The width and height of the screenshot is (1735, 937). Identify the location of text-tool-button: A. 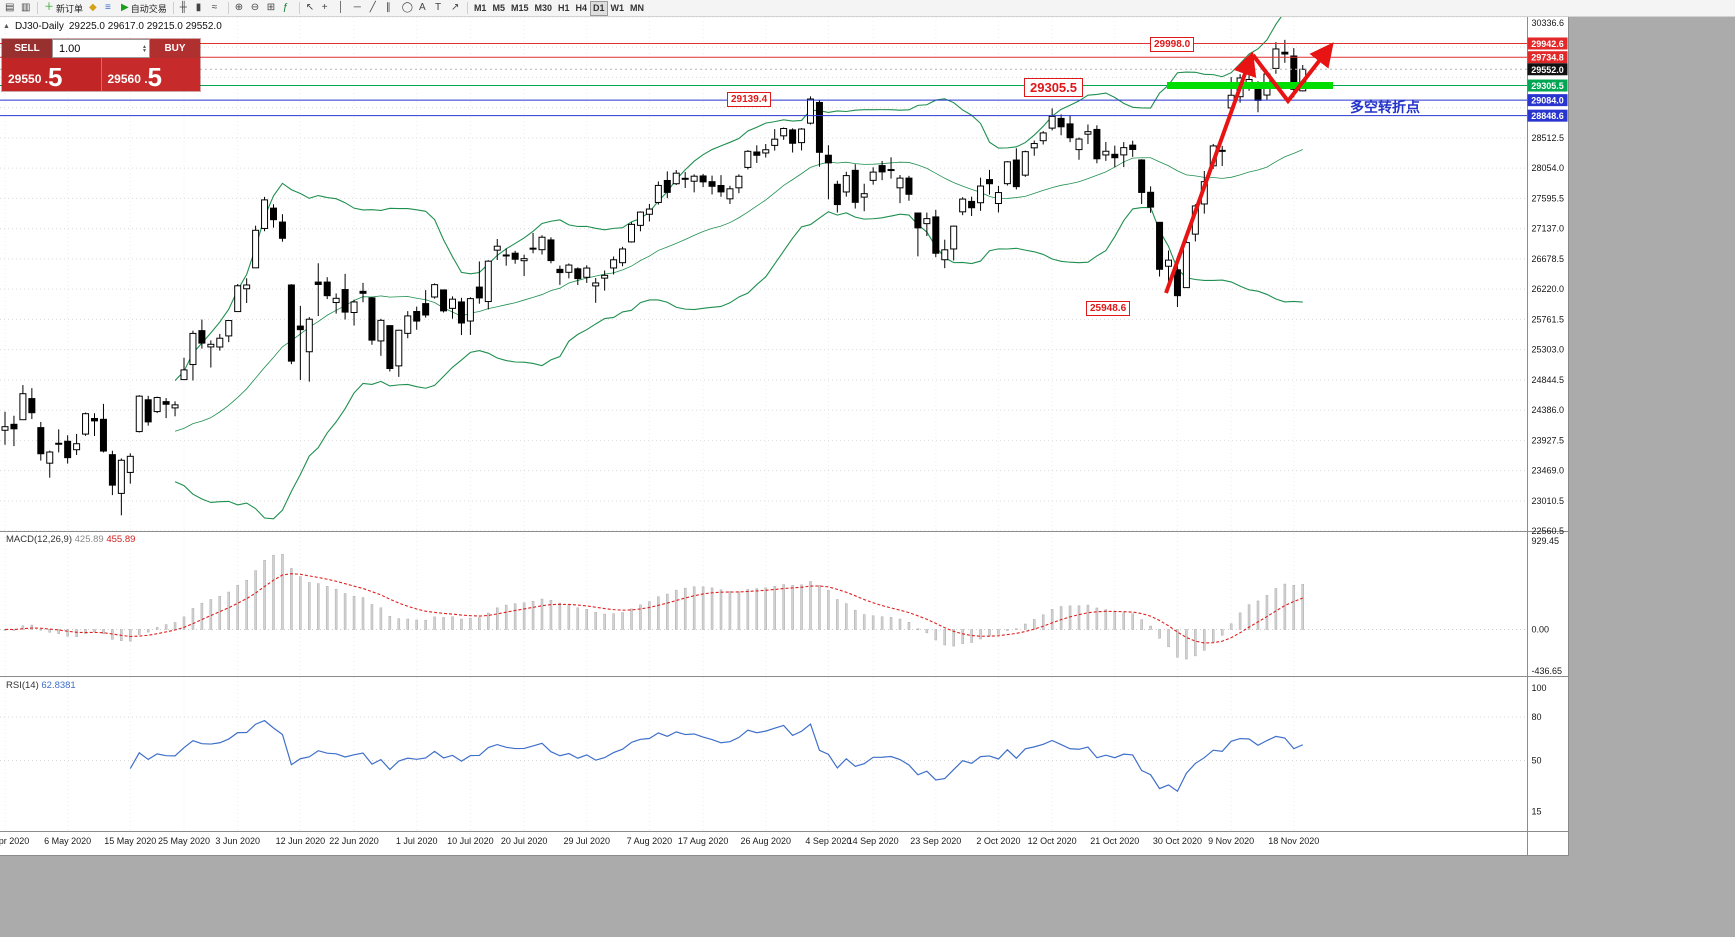
(424, 8).